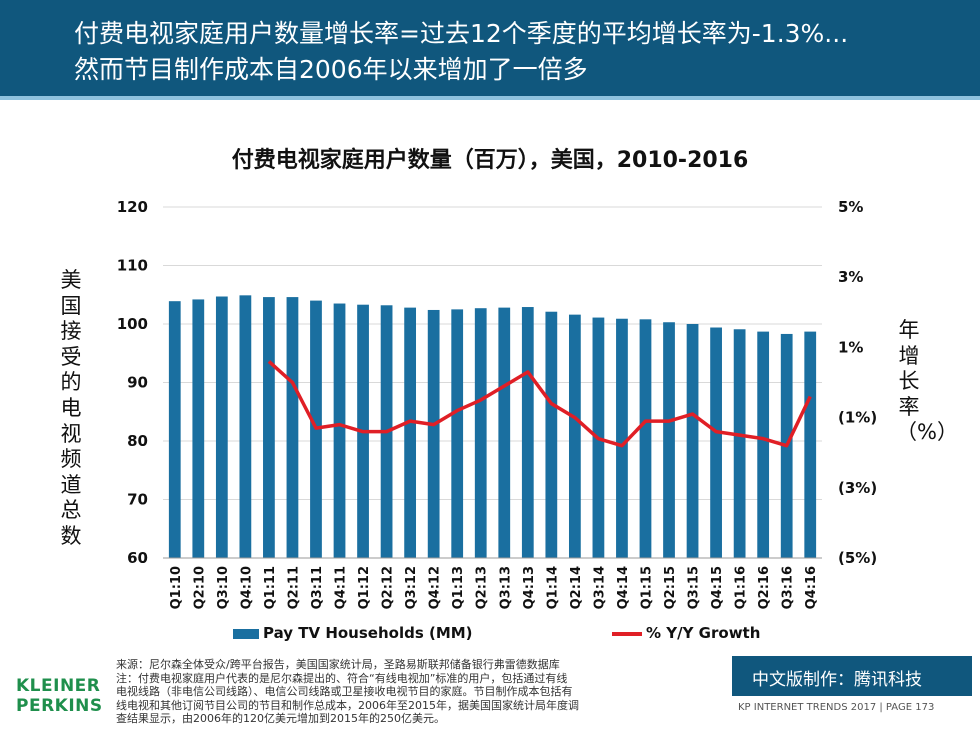  What do you see at coordinates (137, 441) in the screenshot?
I see `y-tick-label: 80` at bounding box center [137, 441].